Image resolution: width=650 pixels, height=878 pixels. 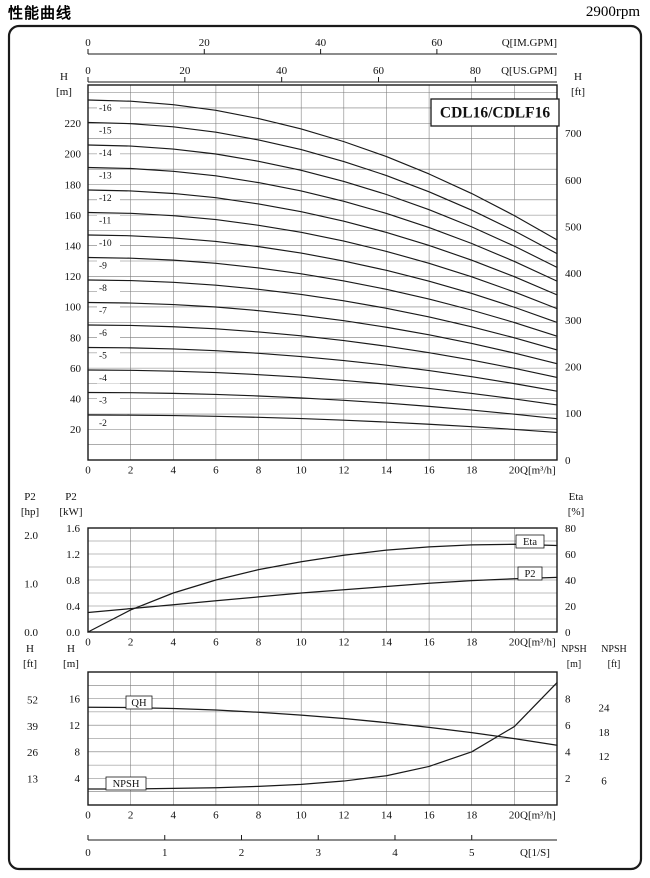 What do you see at coordinates (495, 112) in the screenshot?
I see `model-box` at bounding box center [495, 112].